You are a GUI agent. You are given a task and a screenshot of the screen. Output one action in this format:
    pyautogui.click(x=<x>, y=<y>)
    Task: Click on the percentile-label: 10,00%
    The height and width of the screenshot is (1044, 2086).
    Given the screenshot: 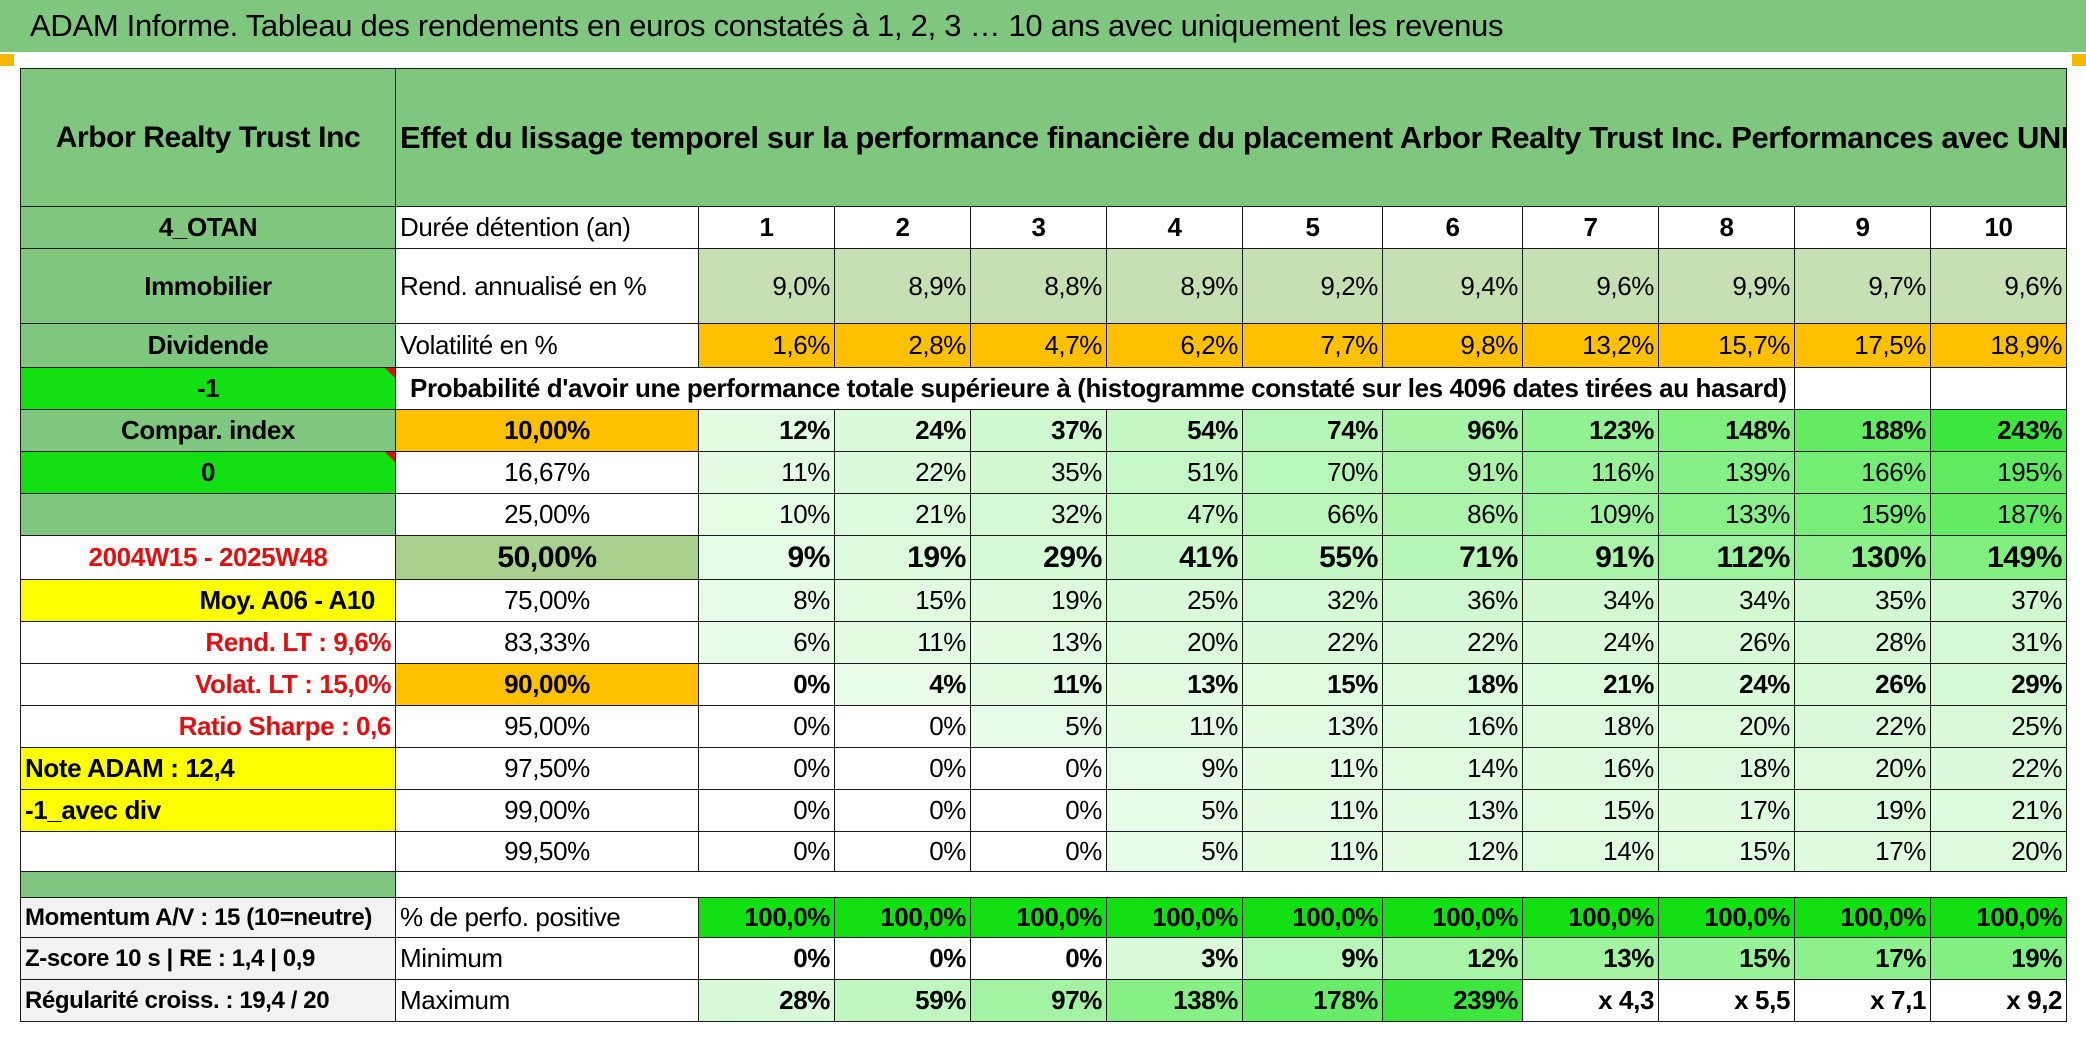 What is the action you would take?
    pyautogui.click(x=547, y=430)
    